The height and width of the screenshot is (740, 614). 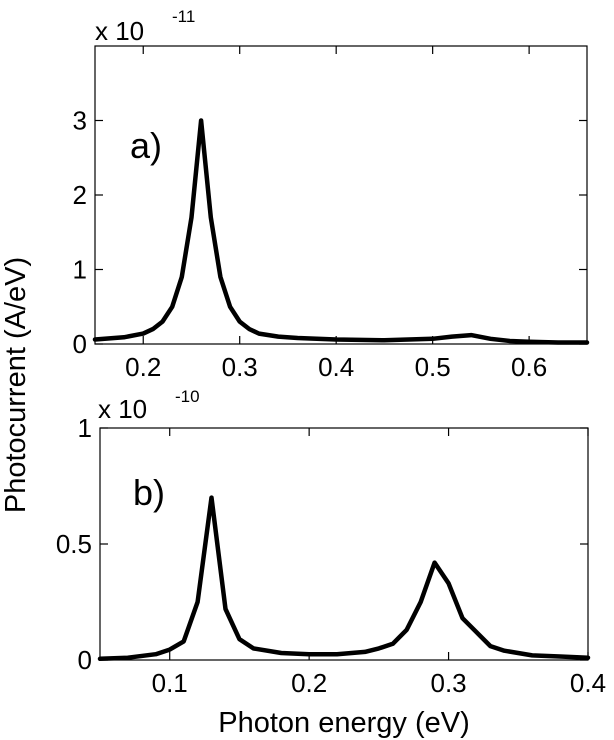 What do you see at coordinates (85, 660) in the screenshot?
I see `panel-b-y-tick-label: 0` at bounding box center [85, 660].